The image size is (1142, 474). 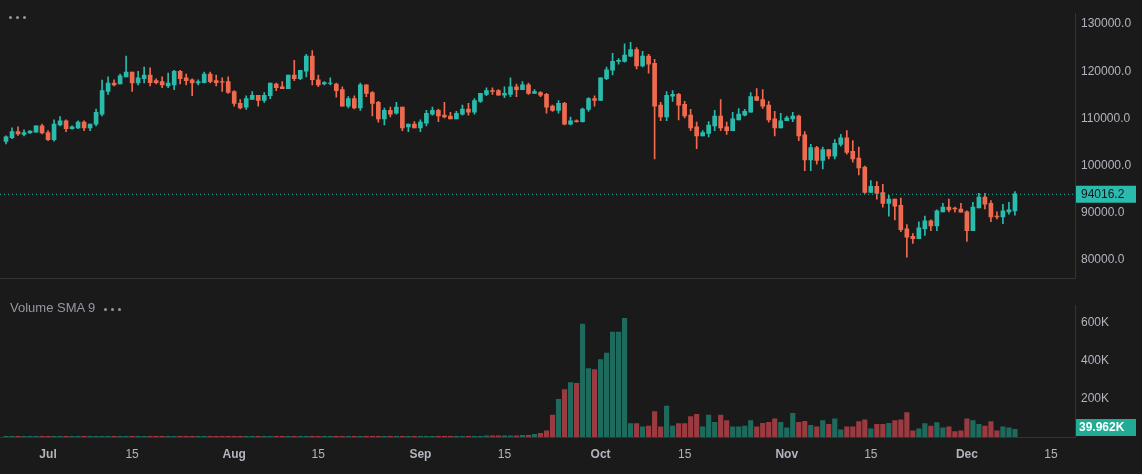 What do you see at coordinates (1103, 194) in the screenshot?
I see `ref-line-label: 94016.2` at bounding box center [1103, 194].